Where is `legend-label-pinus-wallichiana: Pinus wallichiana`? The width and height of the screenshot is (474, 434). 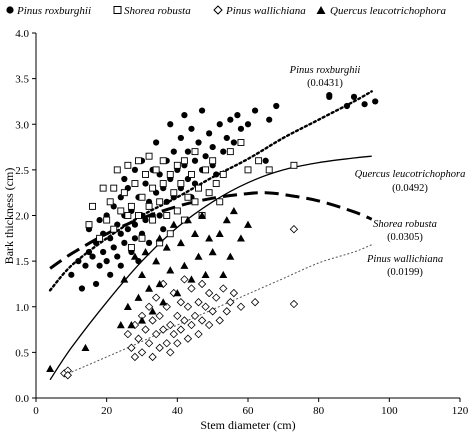
legend-label-pinus-wallichiana: Pinus wallichiana is located at coordinates (265, 11).